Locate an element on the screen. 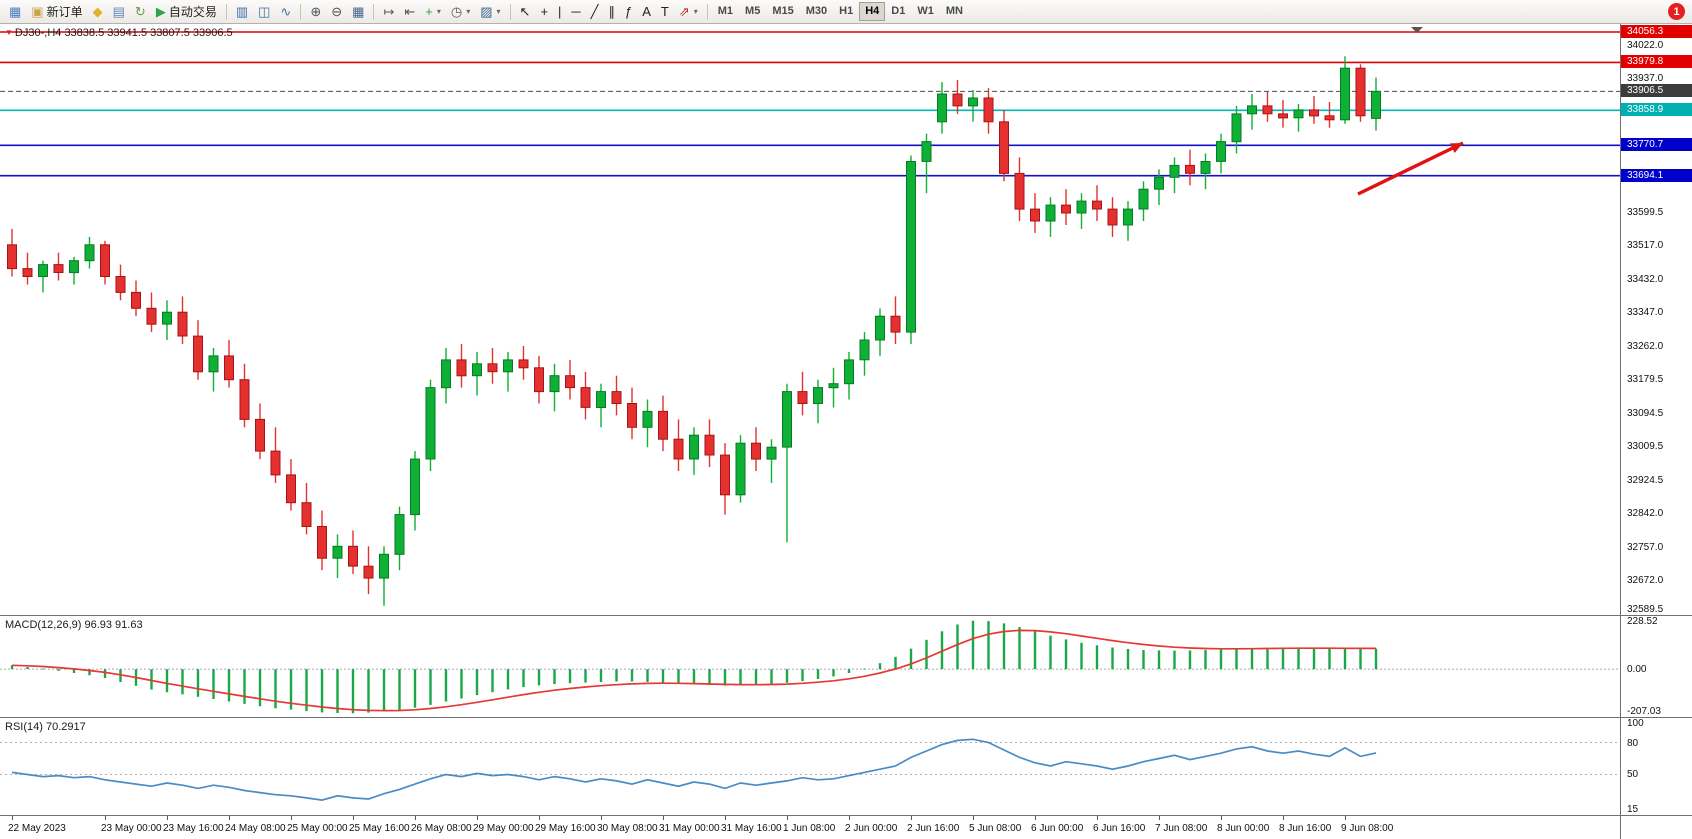  print-button: ▤ is located at coordinates (119, 12).